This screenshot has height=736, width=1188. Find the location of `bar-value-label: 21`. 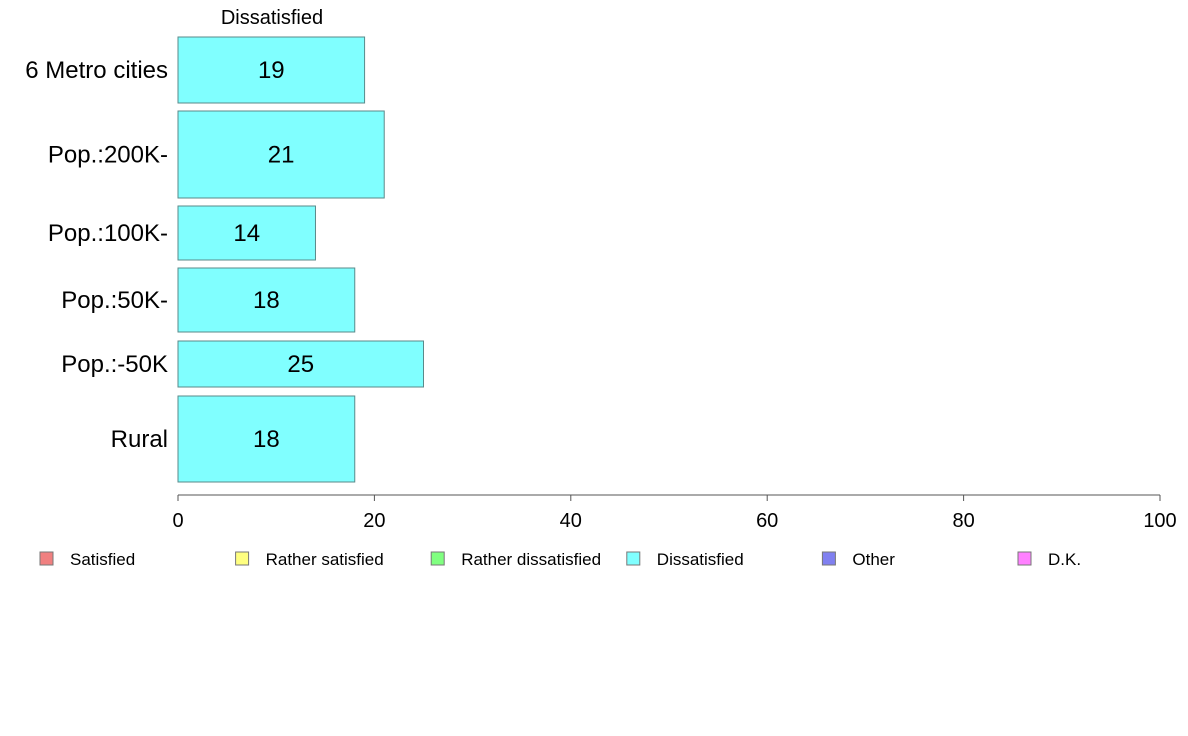

bar-value-label: 21 is located at coordinates (281, 155).